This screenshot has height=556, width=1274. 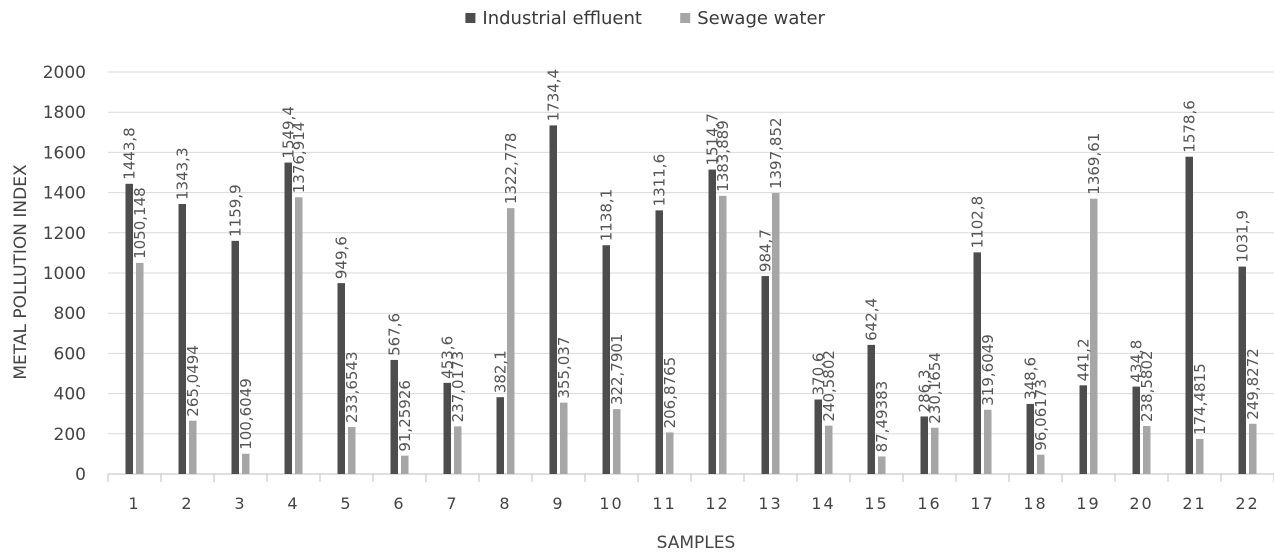 What do you see at coordinates (288, 132) in the screenshot?
I see `data-label-industrial-effluent: 1549,4` at bounding box center [288, 132].